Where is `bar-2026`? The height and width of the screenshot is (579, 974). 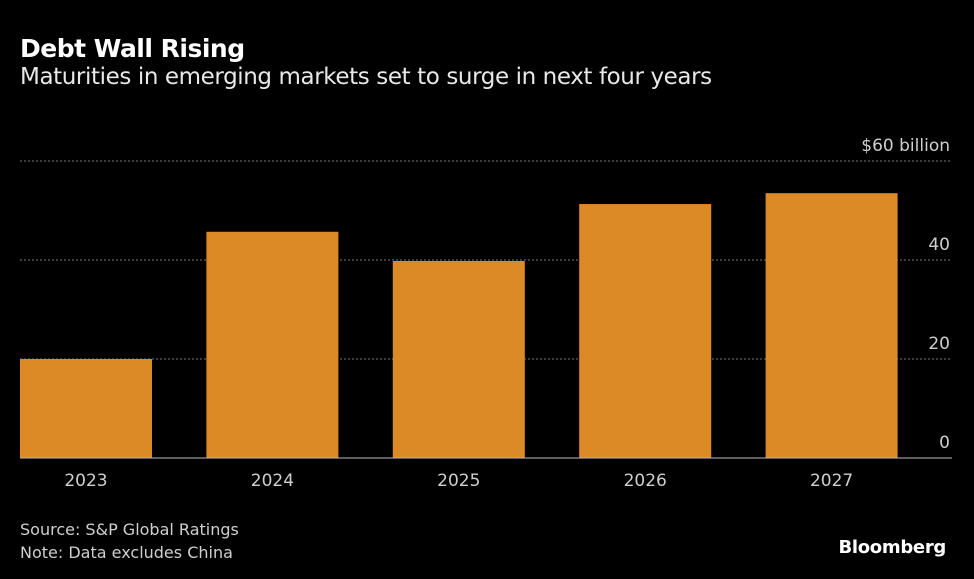
bar-2026 is located at coordinates (645, 331).